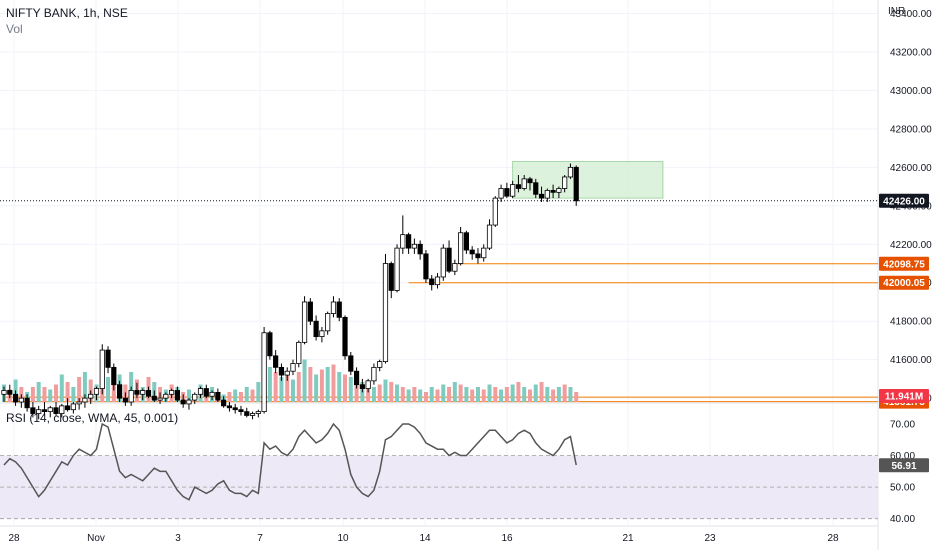 The width and height of the screenshot is (932, 550). I want to click on time-tick-label: Nov, so click(96, 538).